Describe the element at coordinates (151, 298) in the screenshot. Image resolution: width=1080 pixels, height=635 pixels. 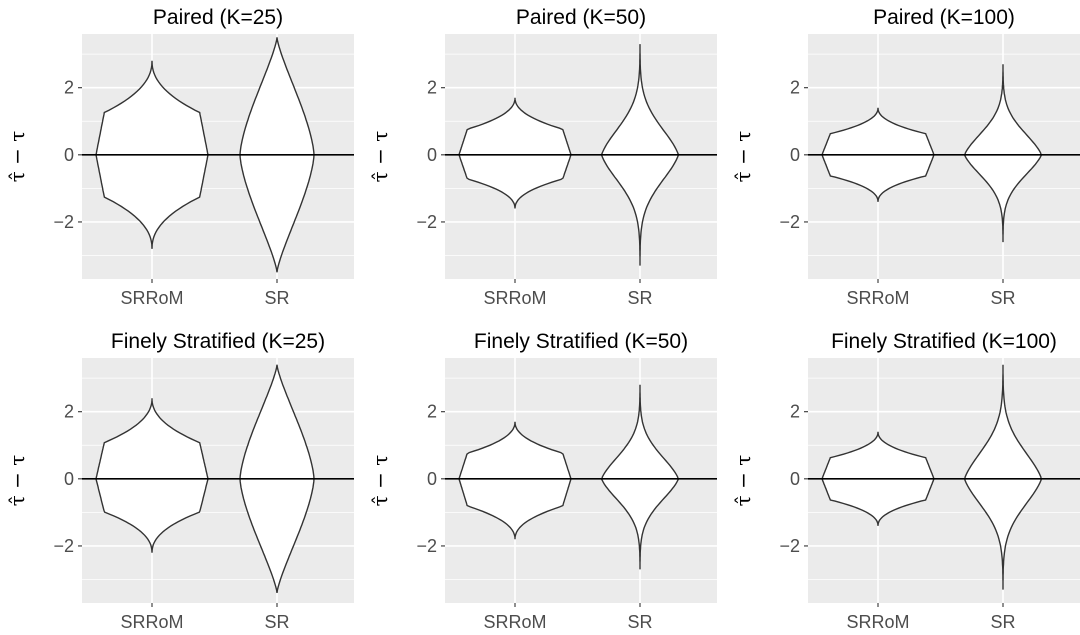
I see `panel-1-xtick-label-srrom: SRRoM` at that location.